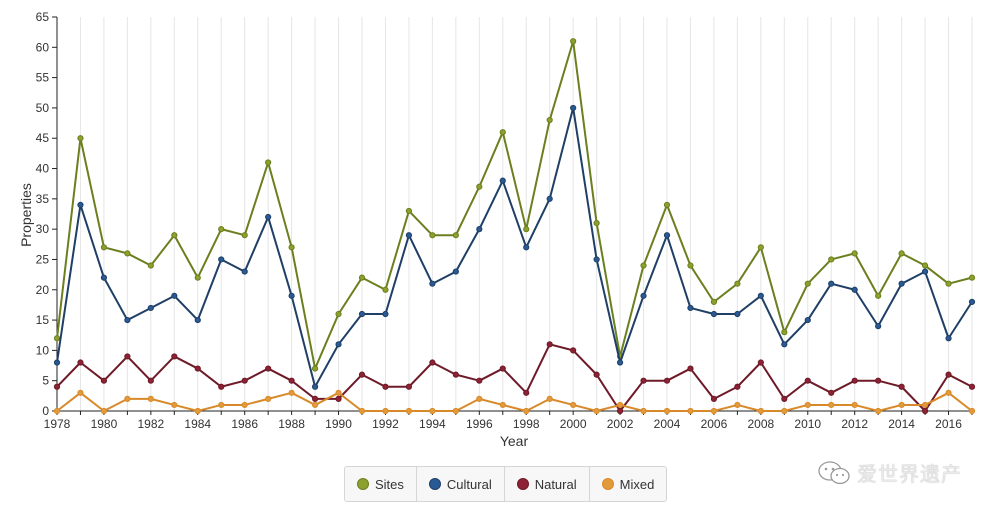 This screenshot has height=518, width=992. Describe the element at coordinates (461, 484) in the screenshot. I see `legend-item-cultural: Cultural` at that location.